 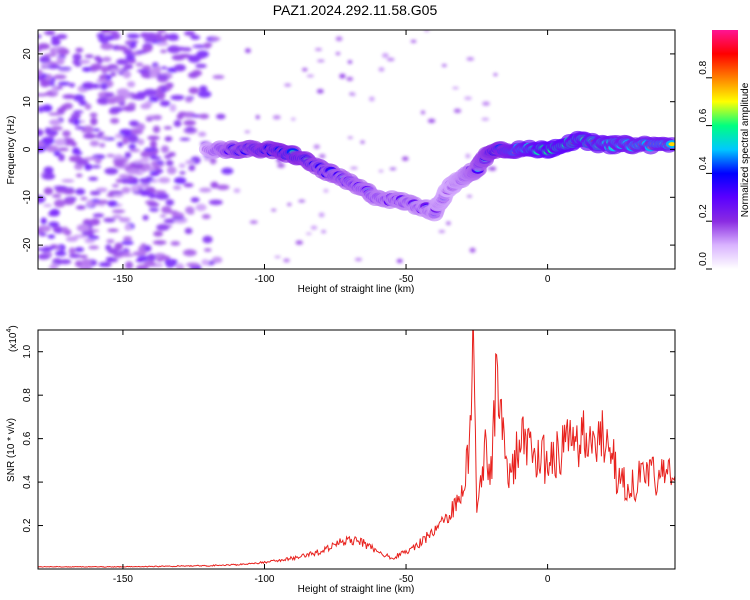 I want to click on x-tick-label: 0, so click(x=548, y=279).